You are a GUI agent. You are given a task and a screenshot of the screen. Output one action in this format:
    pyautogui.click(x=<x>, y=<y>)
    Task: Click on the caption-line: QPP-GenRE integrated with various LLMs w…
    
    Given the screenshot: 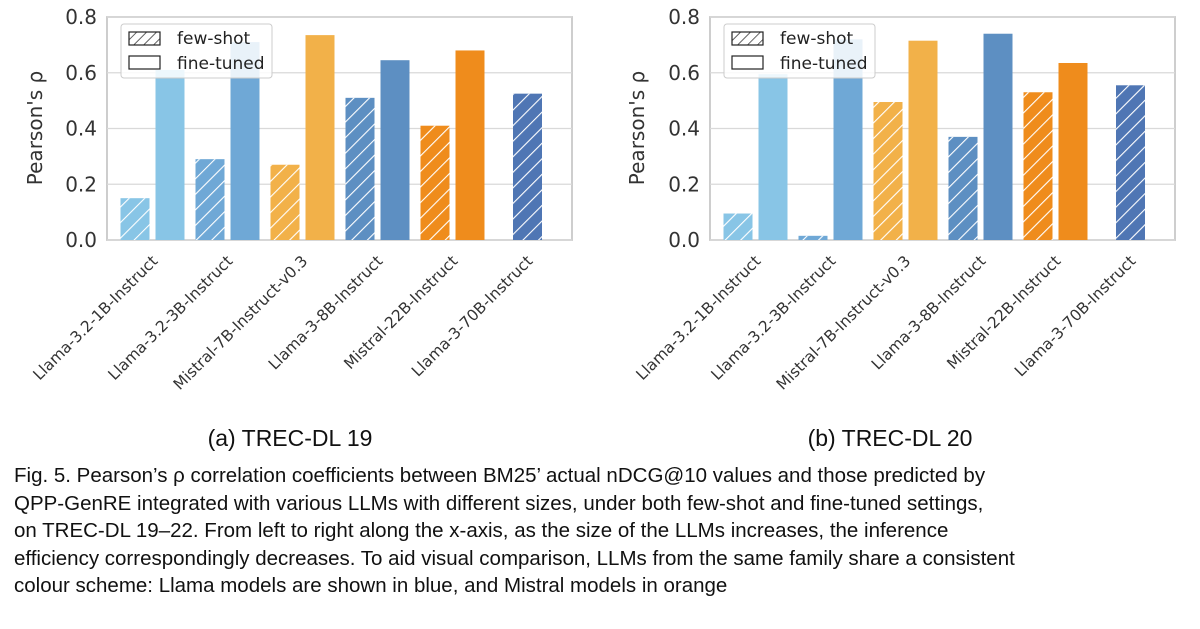 What is the action you would take?
    pyautogui.click(x=499, y=503)
    